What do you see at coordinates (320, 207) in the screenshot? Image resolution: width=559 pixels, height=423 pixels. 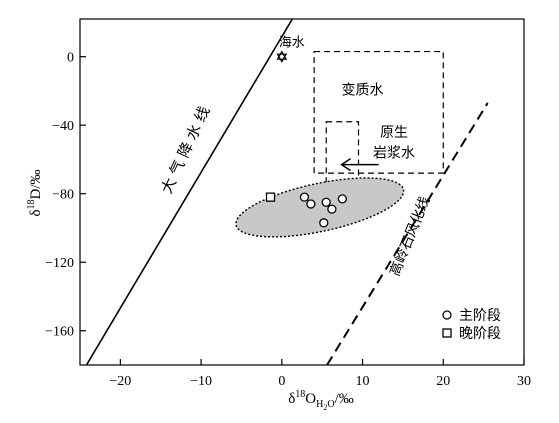 I see `main-stage-field` at bounding box center [320, 207].